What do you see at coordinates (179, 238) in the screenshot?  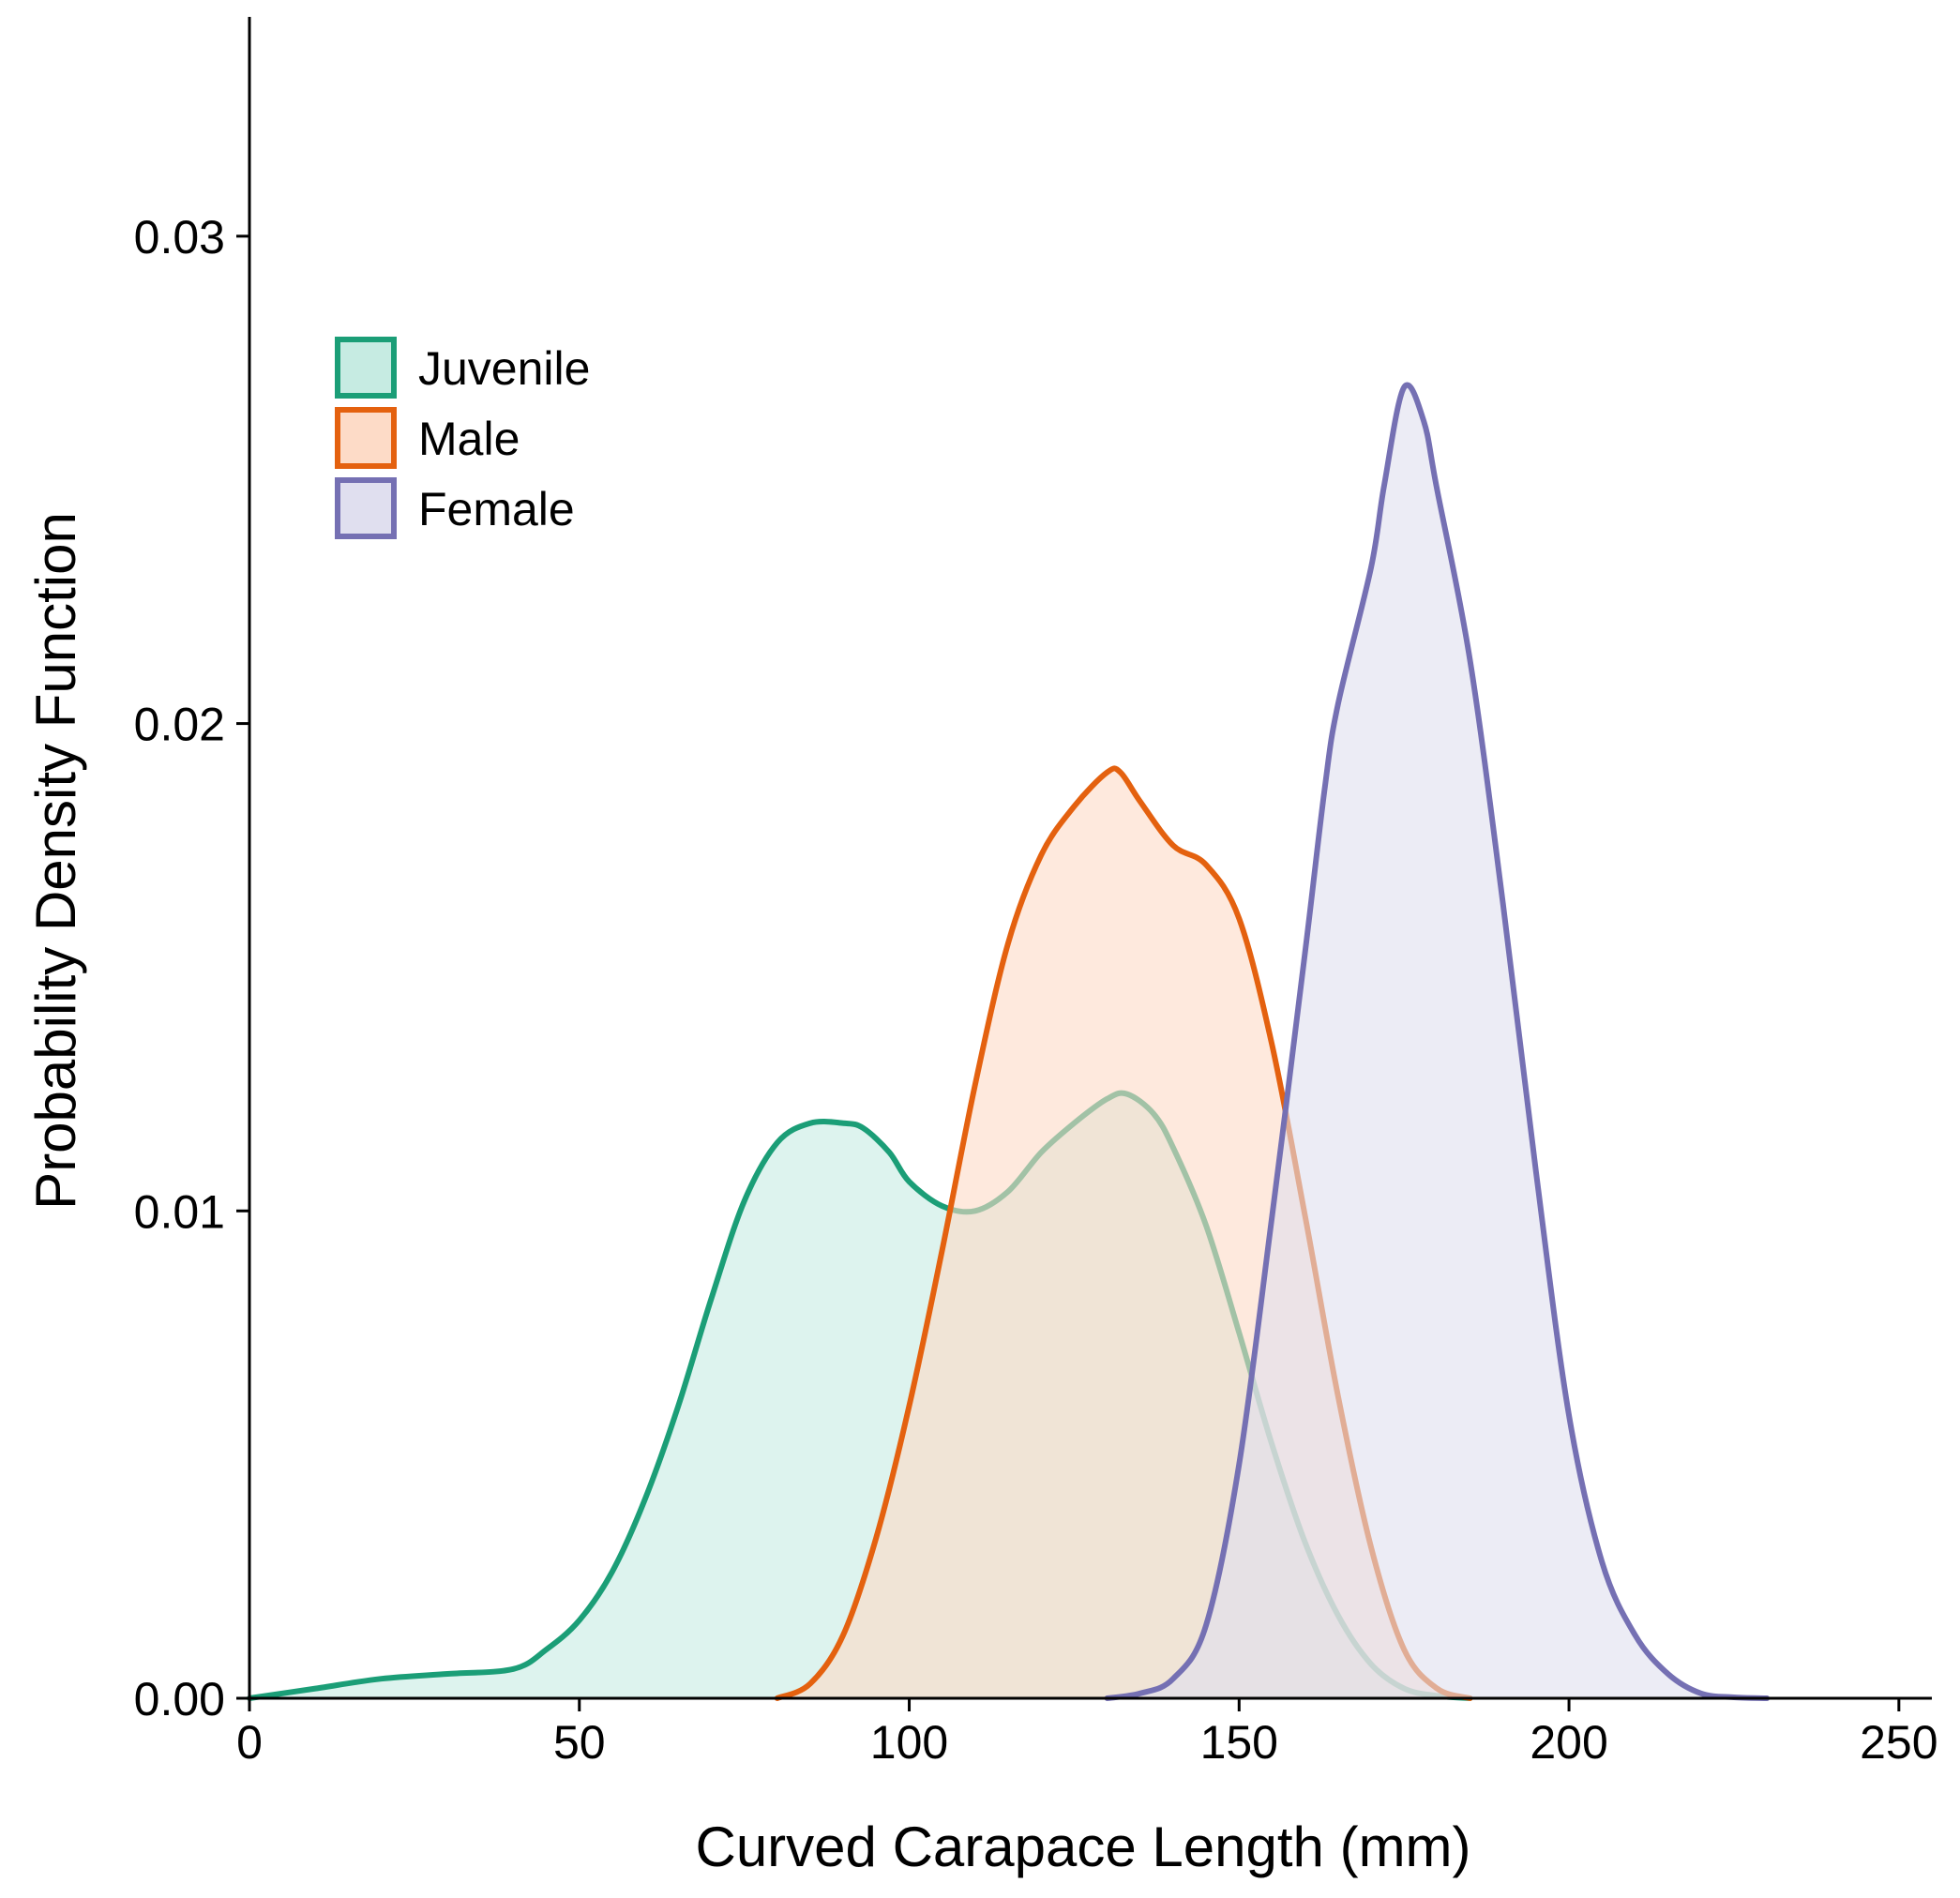 I see `y-tick-label: 0.03` at bounding box center [179, 238].